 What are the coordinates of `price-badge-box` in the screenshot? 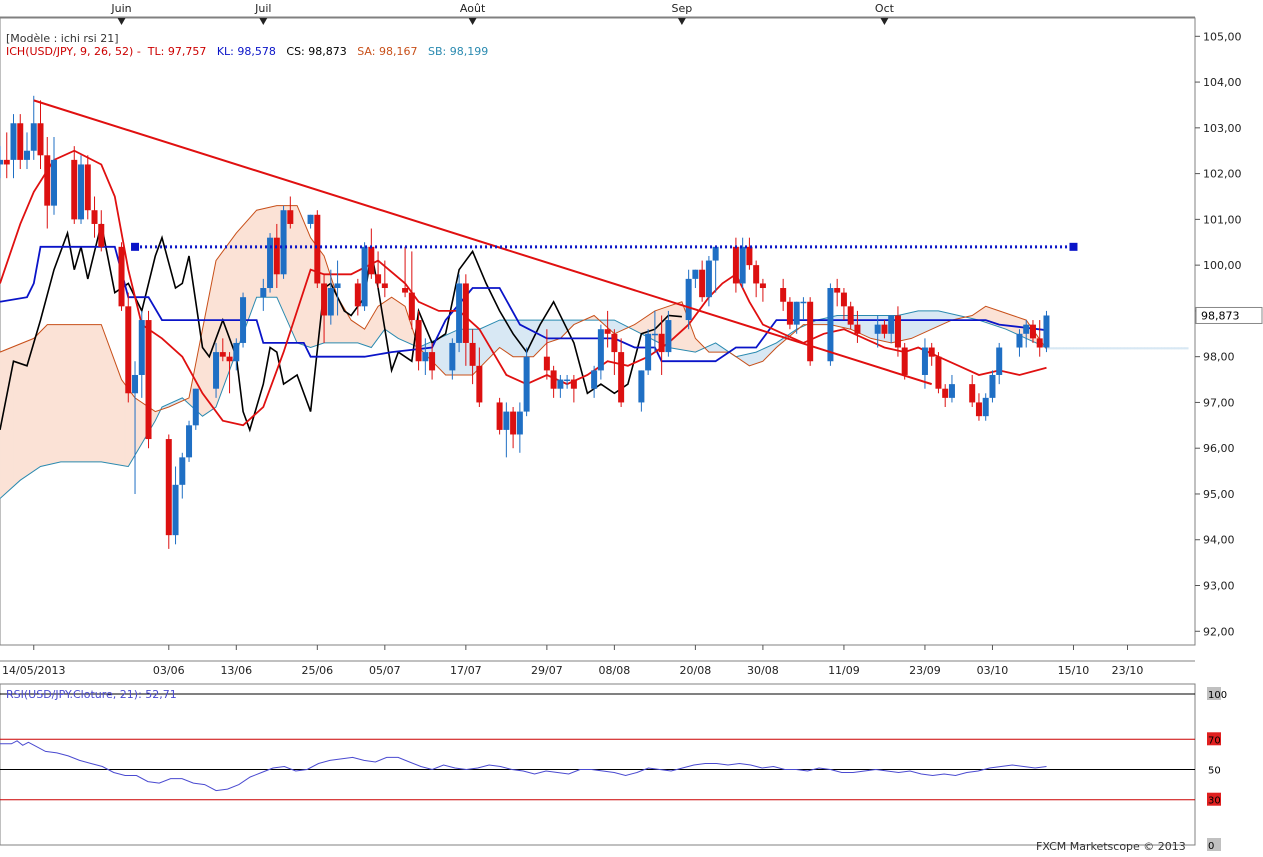 It's located at (1229, 315).